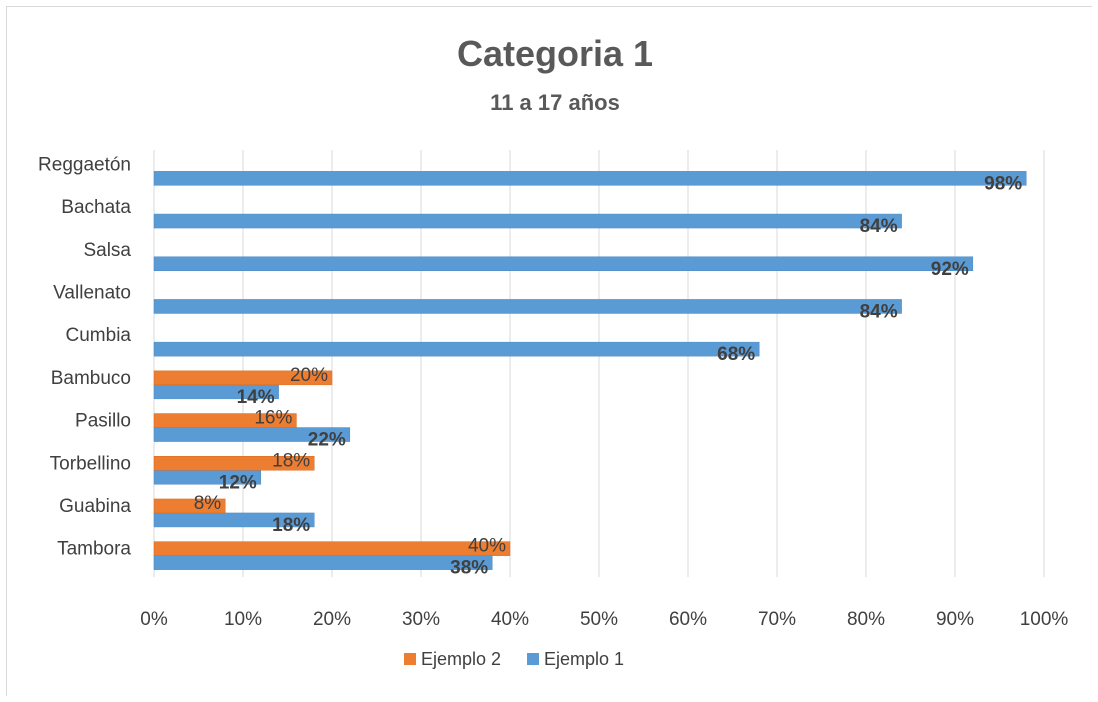 Image resolution: width=1098 pixels, height=702 pixels. Describe the element at coordinates (238, 482) in the screenshot. I see `data-label-ejemplo-1: 12%` at that location.